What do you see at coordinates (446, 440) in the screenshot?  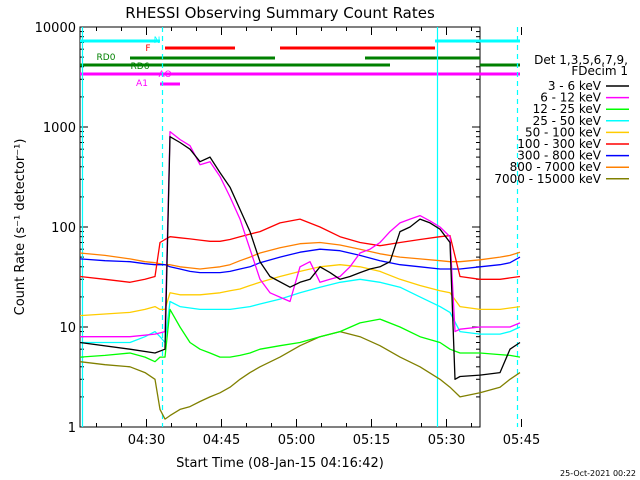 I see `x-tick-label: 05:30` at bounding box center [446, 440].